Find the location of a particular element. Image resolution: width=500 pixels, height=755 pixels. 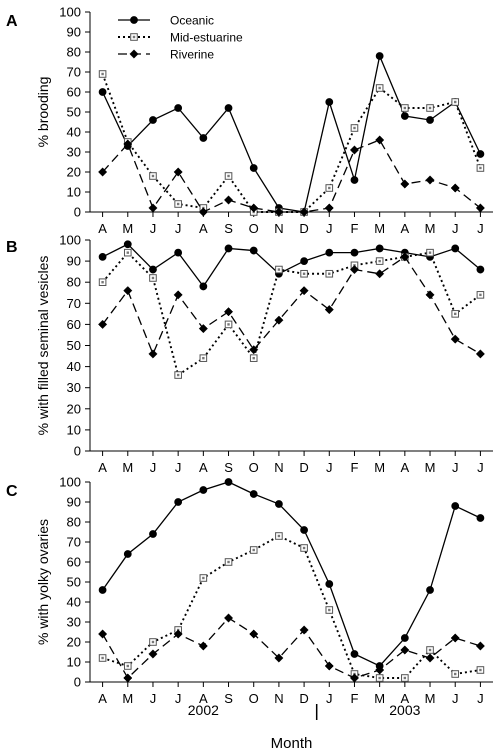

y-tick-label: 70 is located at coordinates (74, 72).